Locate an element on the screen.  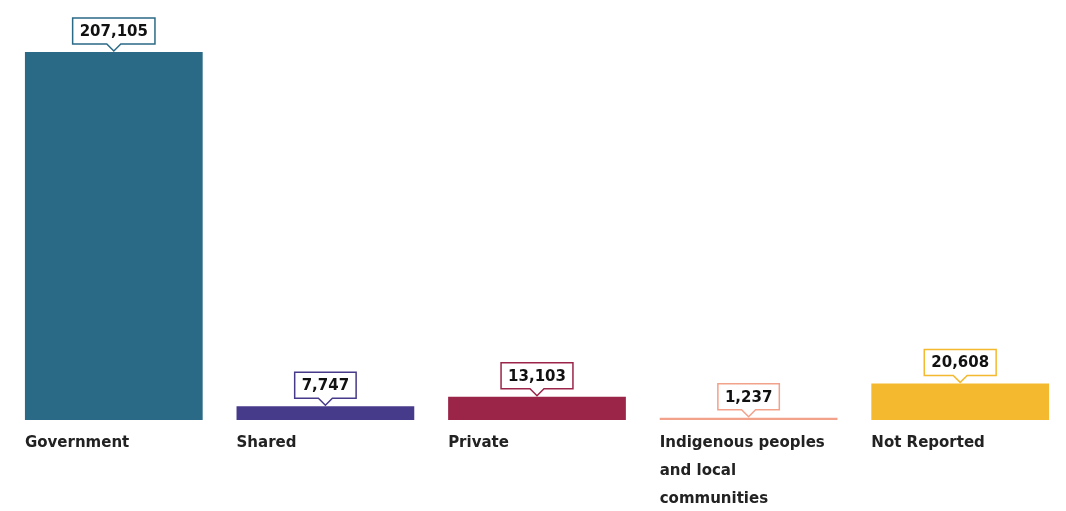
x-tick-label: Shared is located at coordinates (266, 442).